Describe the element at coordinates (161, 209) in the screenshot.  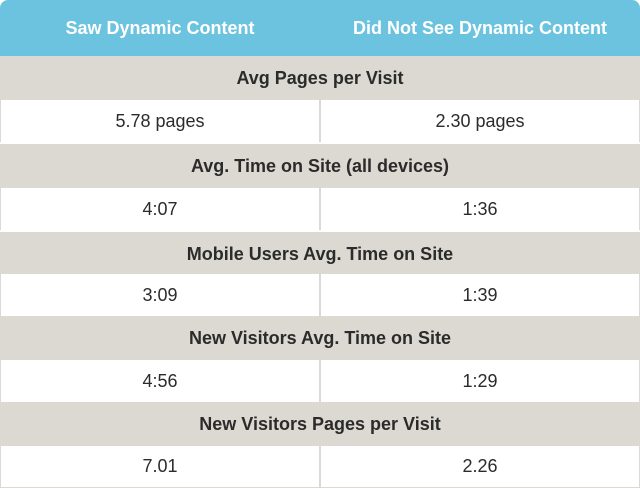
I see `value-saw: 4:07` at that location.